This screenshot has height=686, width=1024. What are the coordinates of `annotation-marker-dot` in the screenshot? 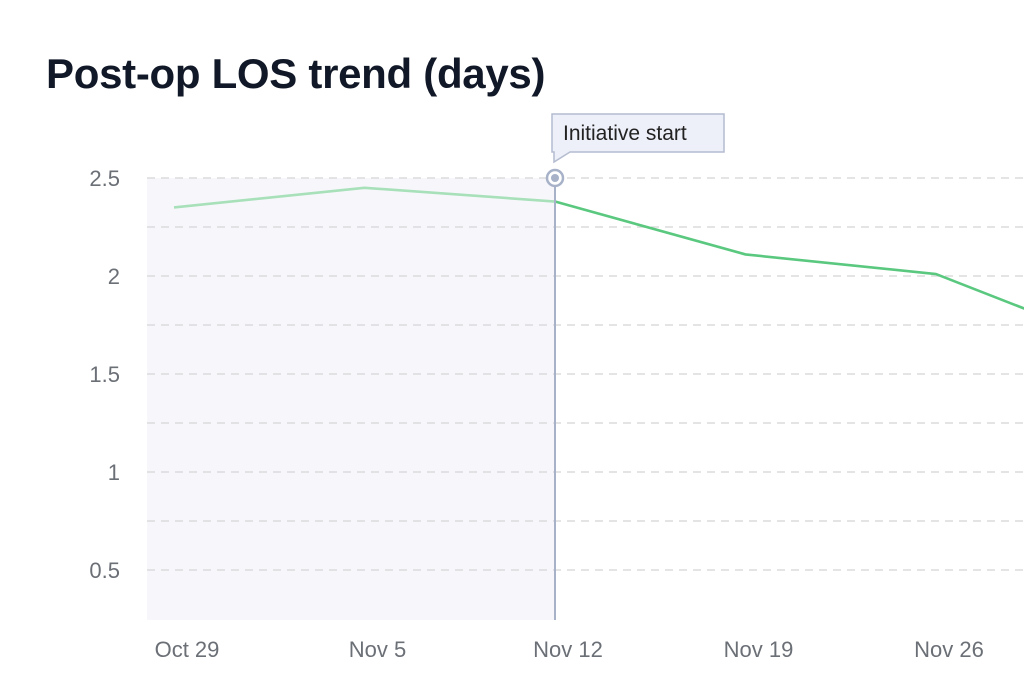 It's located at (555, 178).